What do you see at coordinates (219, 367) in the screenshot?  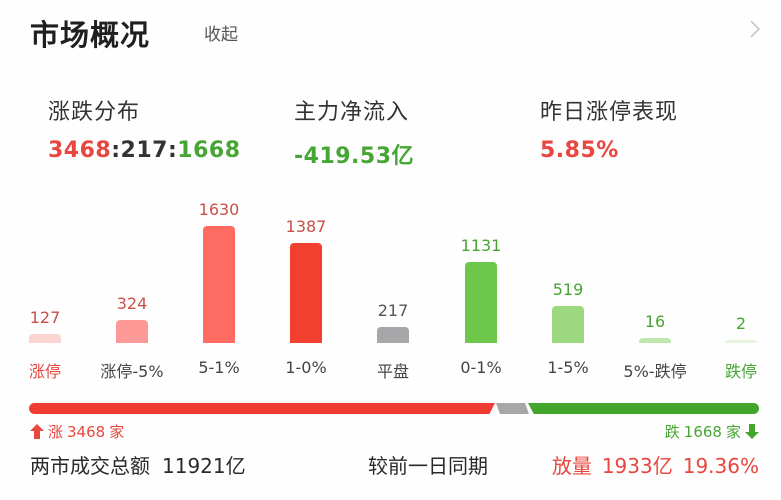 I see `bar-category-label: 5-1%` at bounding box center [219, 367].